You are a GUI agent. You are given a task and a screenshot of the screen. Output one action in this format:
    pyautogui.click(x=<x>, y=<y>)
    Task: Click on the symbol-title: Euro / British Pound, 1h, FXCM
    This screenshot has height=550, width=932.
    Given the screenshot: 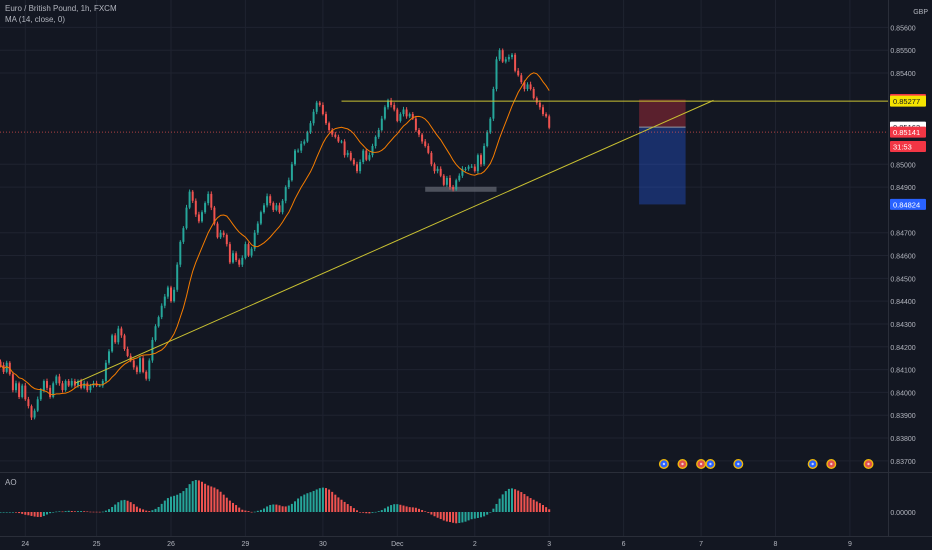 What is the action you would take?
    pyautogui.click(x=61, y=8)
    